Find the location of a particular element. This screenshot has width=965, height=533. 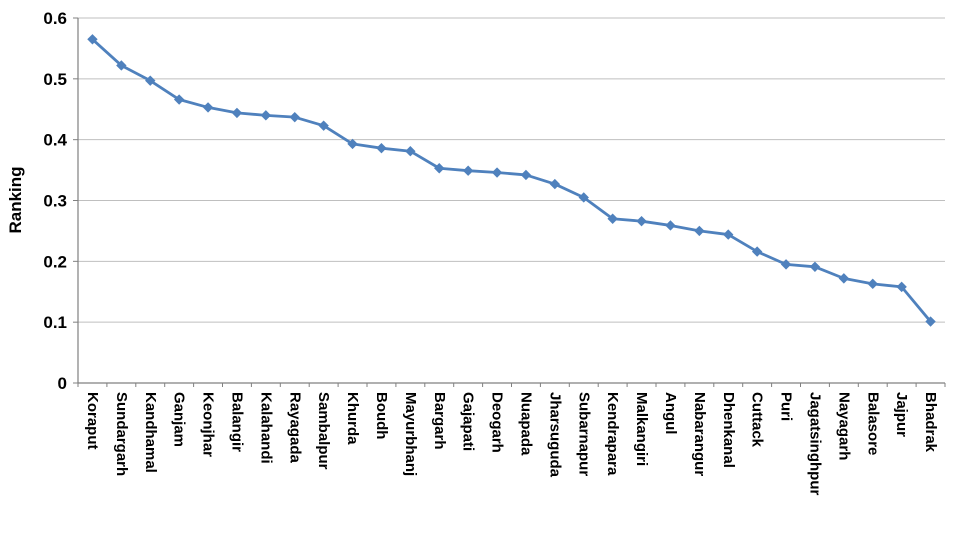

category-label: Balasore is located at coordinates (872, 423).